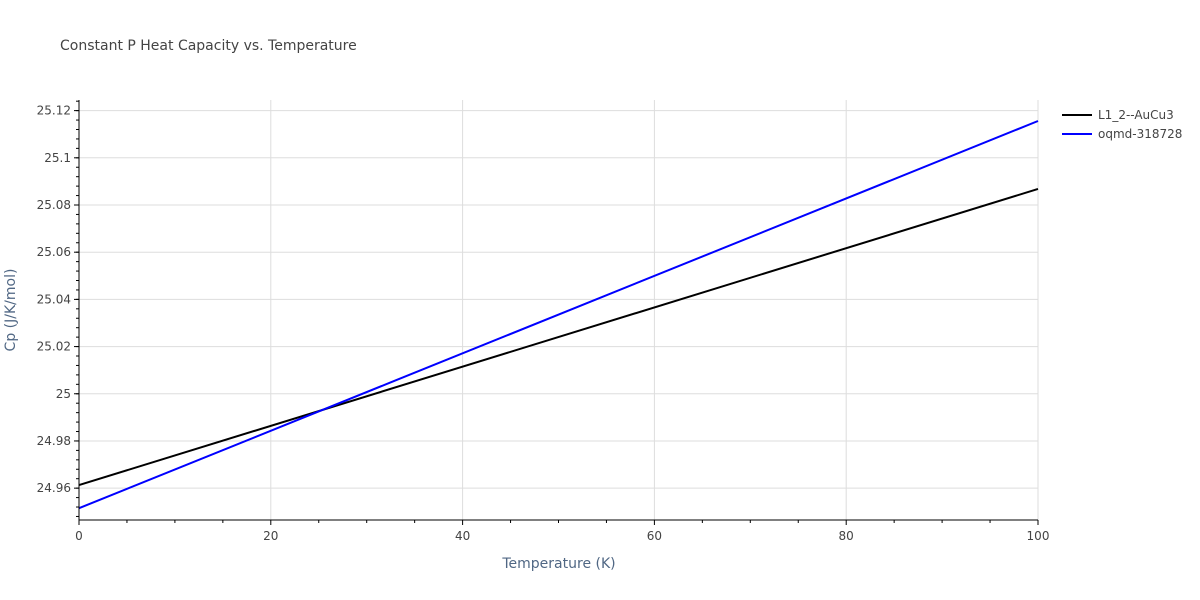  I want to click on x-tick-label: 0, so click(79, 536).